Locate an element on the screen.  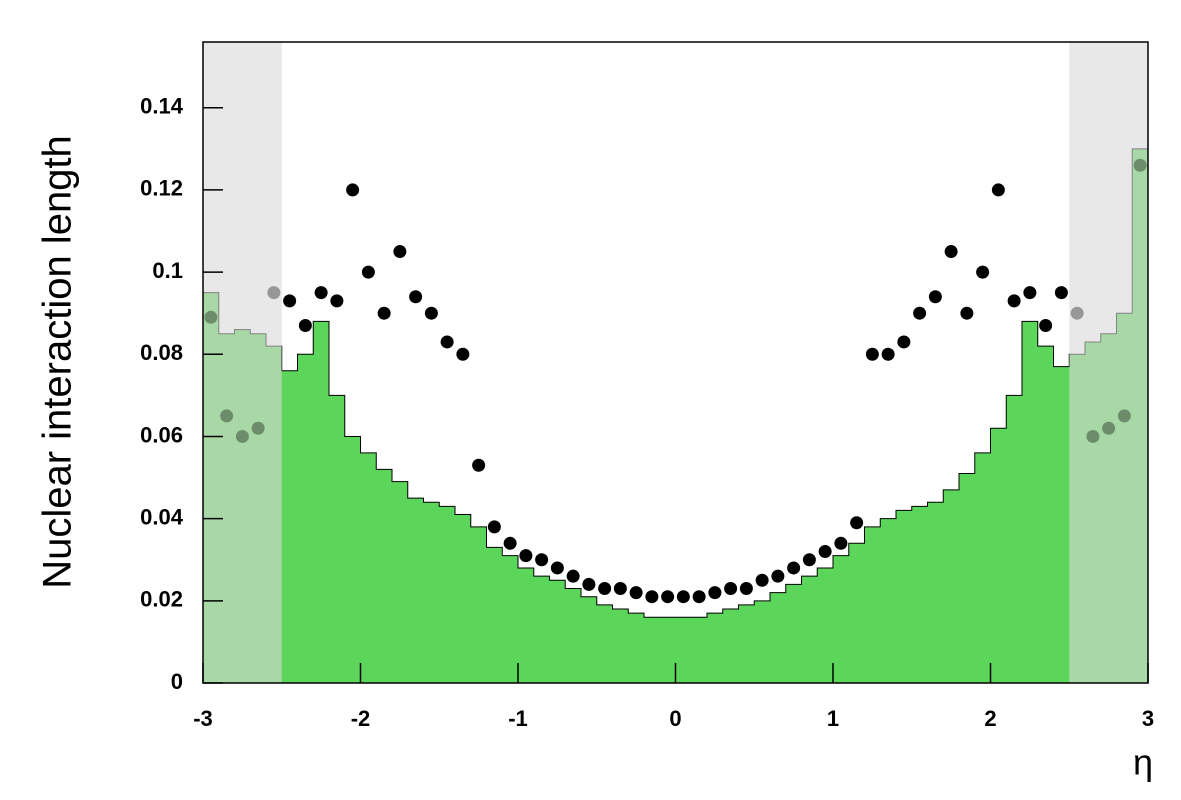
y-tick-label: 0.14 is located at coordinates (162, 106).